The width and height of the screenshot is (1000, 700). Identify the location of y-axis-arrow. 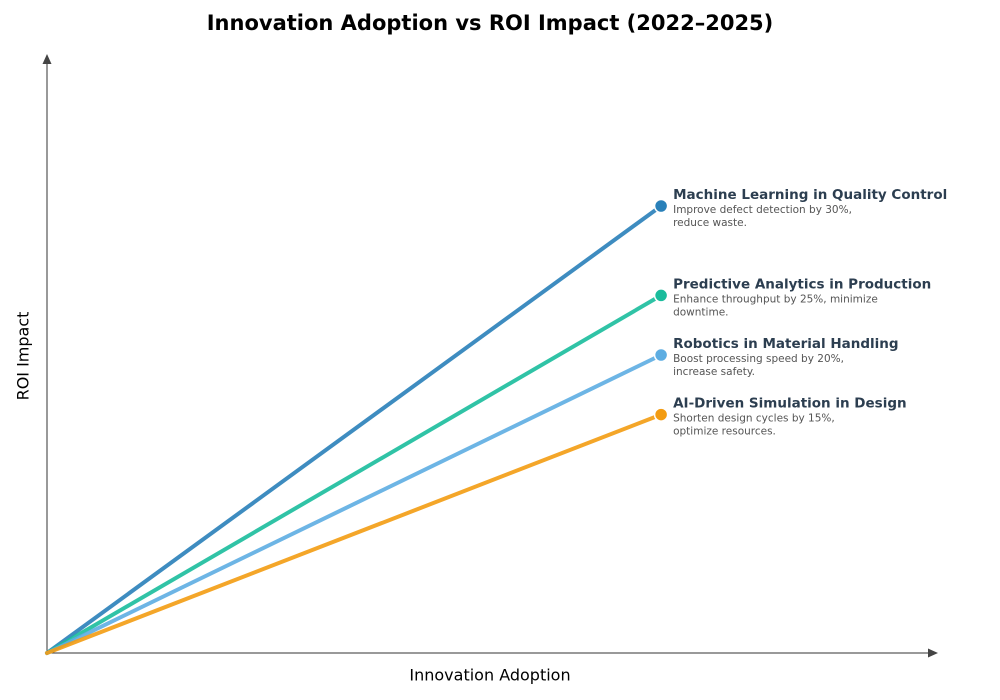
(47, 59).